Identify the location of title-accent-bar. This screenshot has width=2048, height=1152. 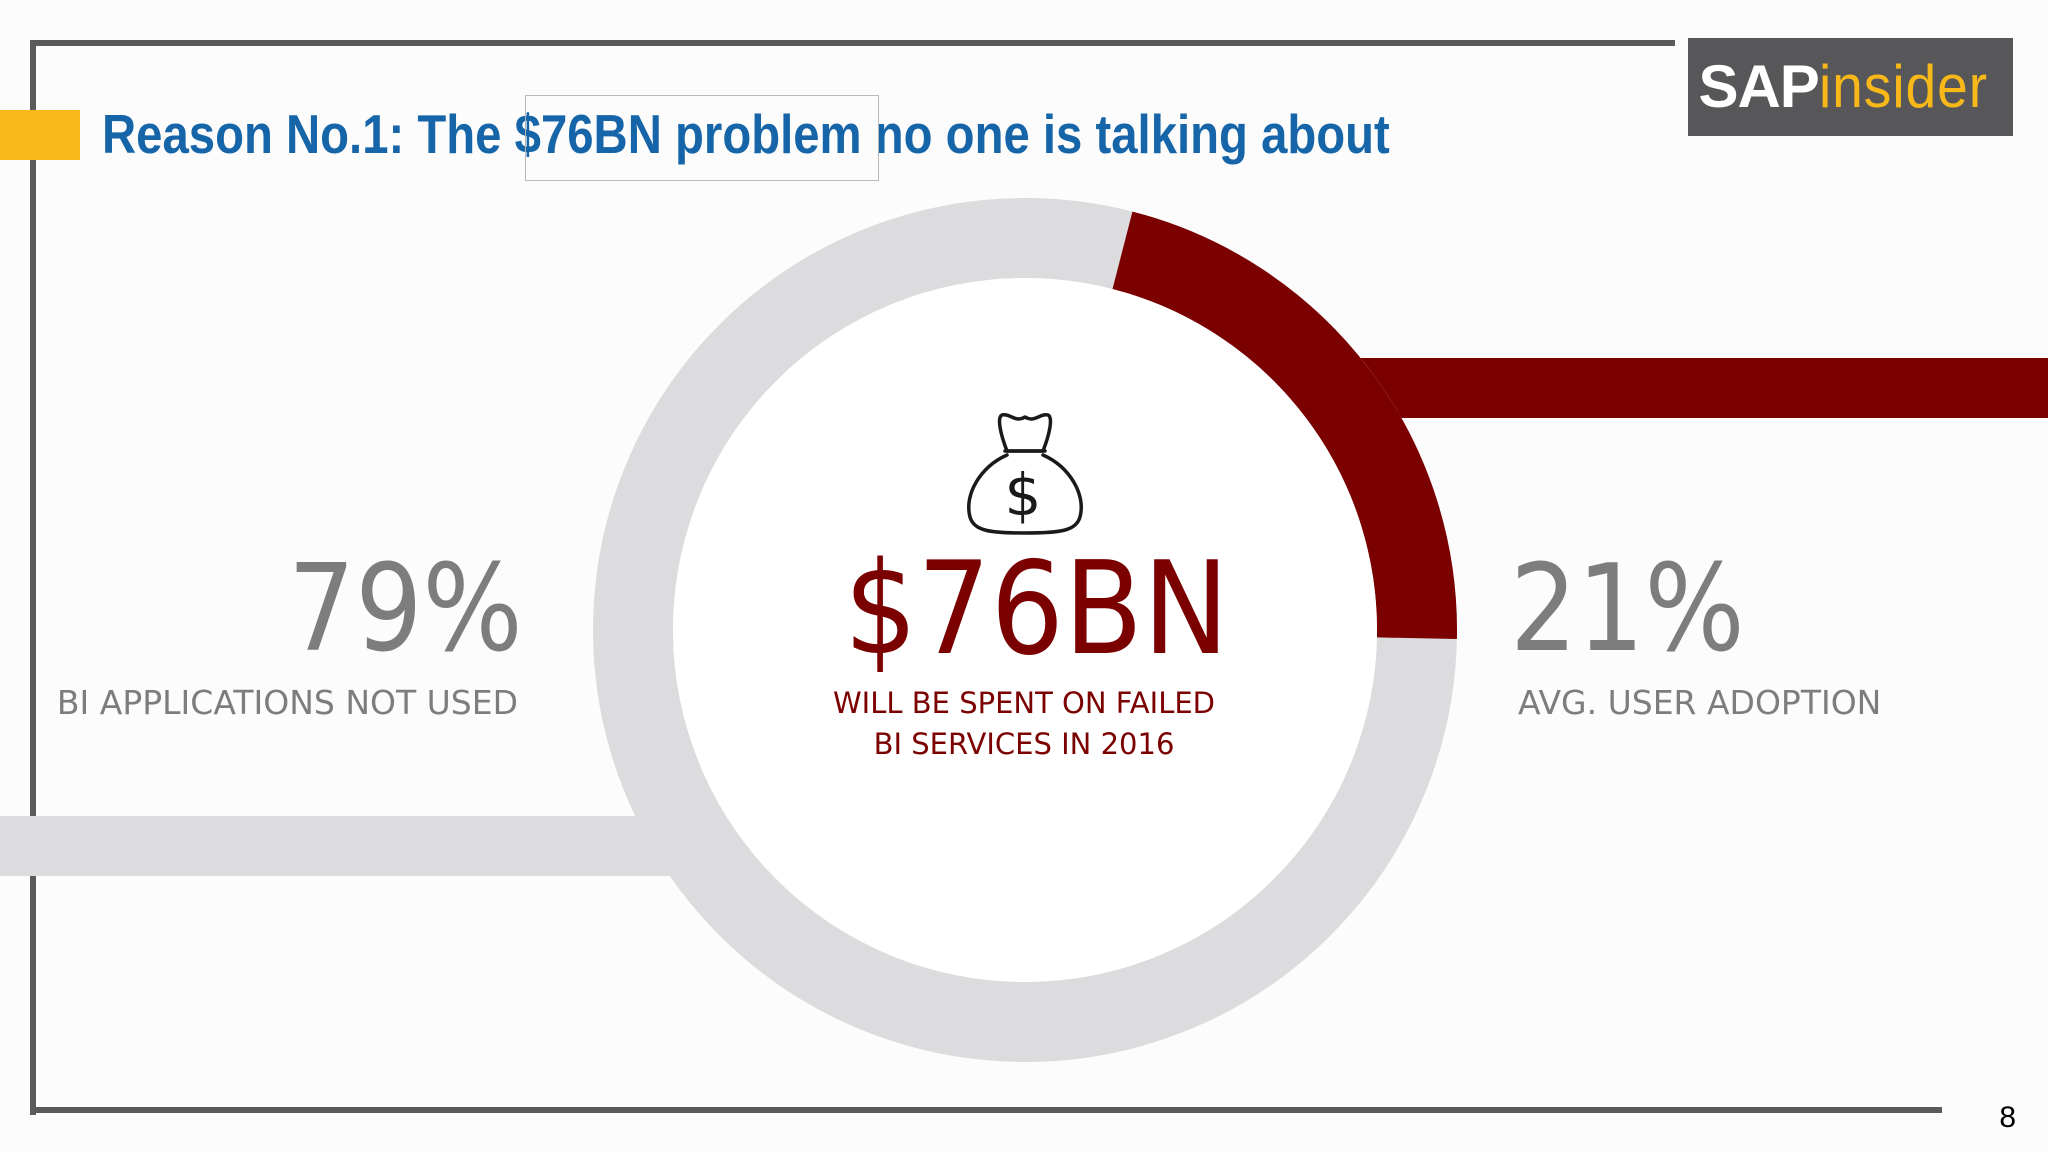
(40, 135).